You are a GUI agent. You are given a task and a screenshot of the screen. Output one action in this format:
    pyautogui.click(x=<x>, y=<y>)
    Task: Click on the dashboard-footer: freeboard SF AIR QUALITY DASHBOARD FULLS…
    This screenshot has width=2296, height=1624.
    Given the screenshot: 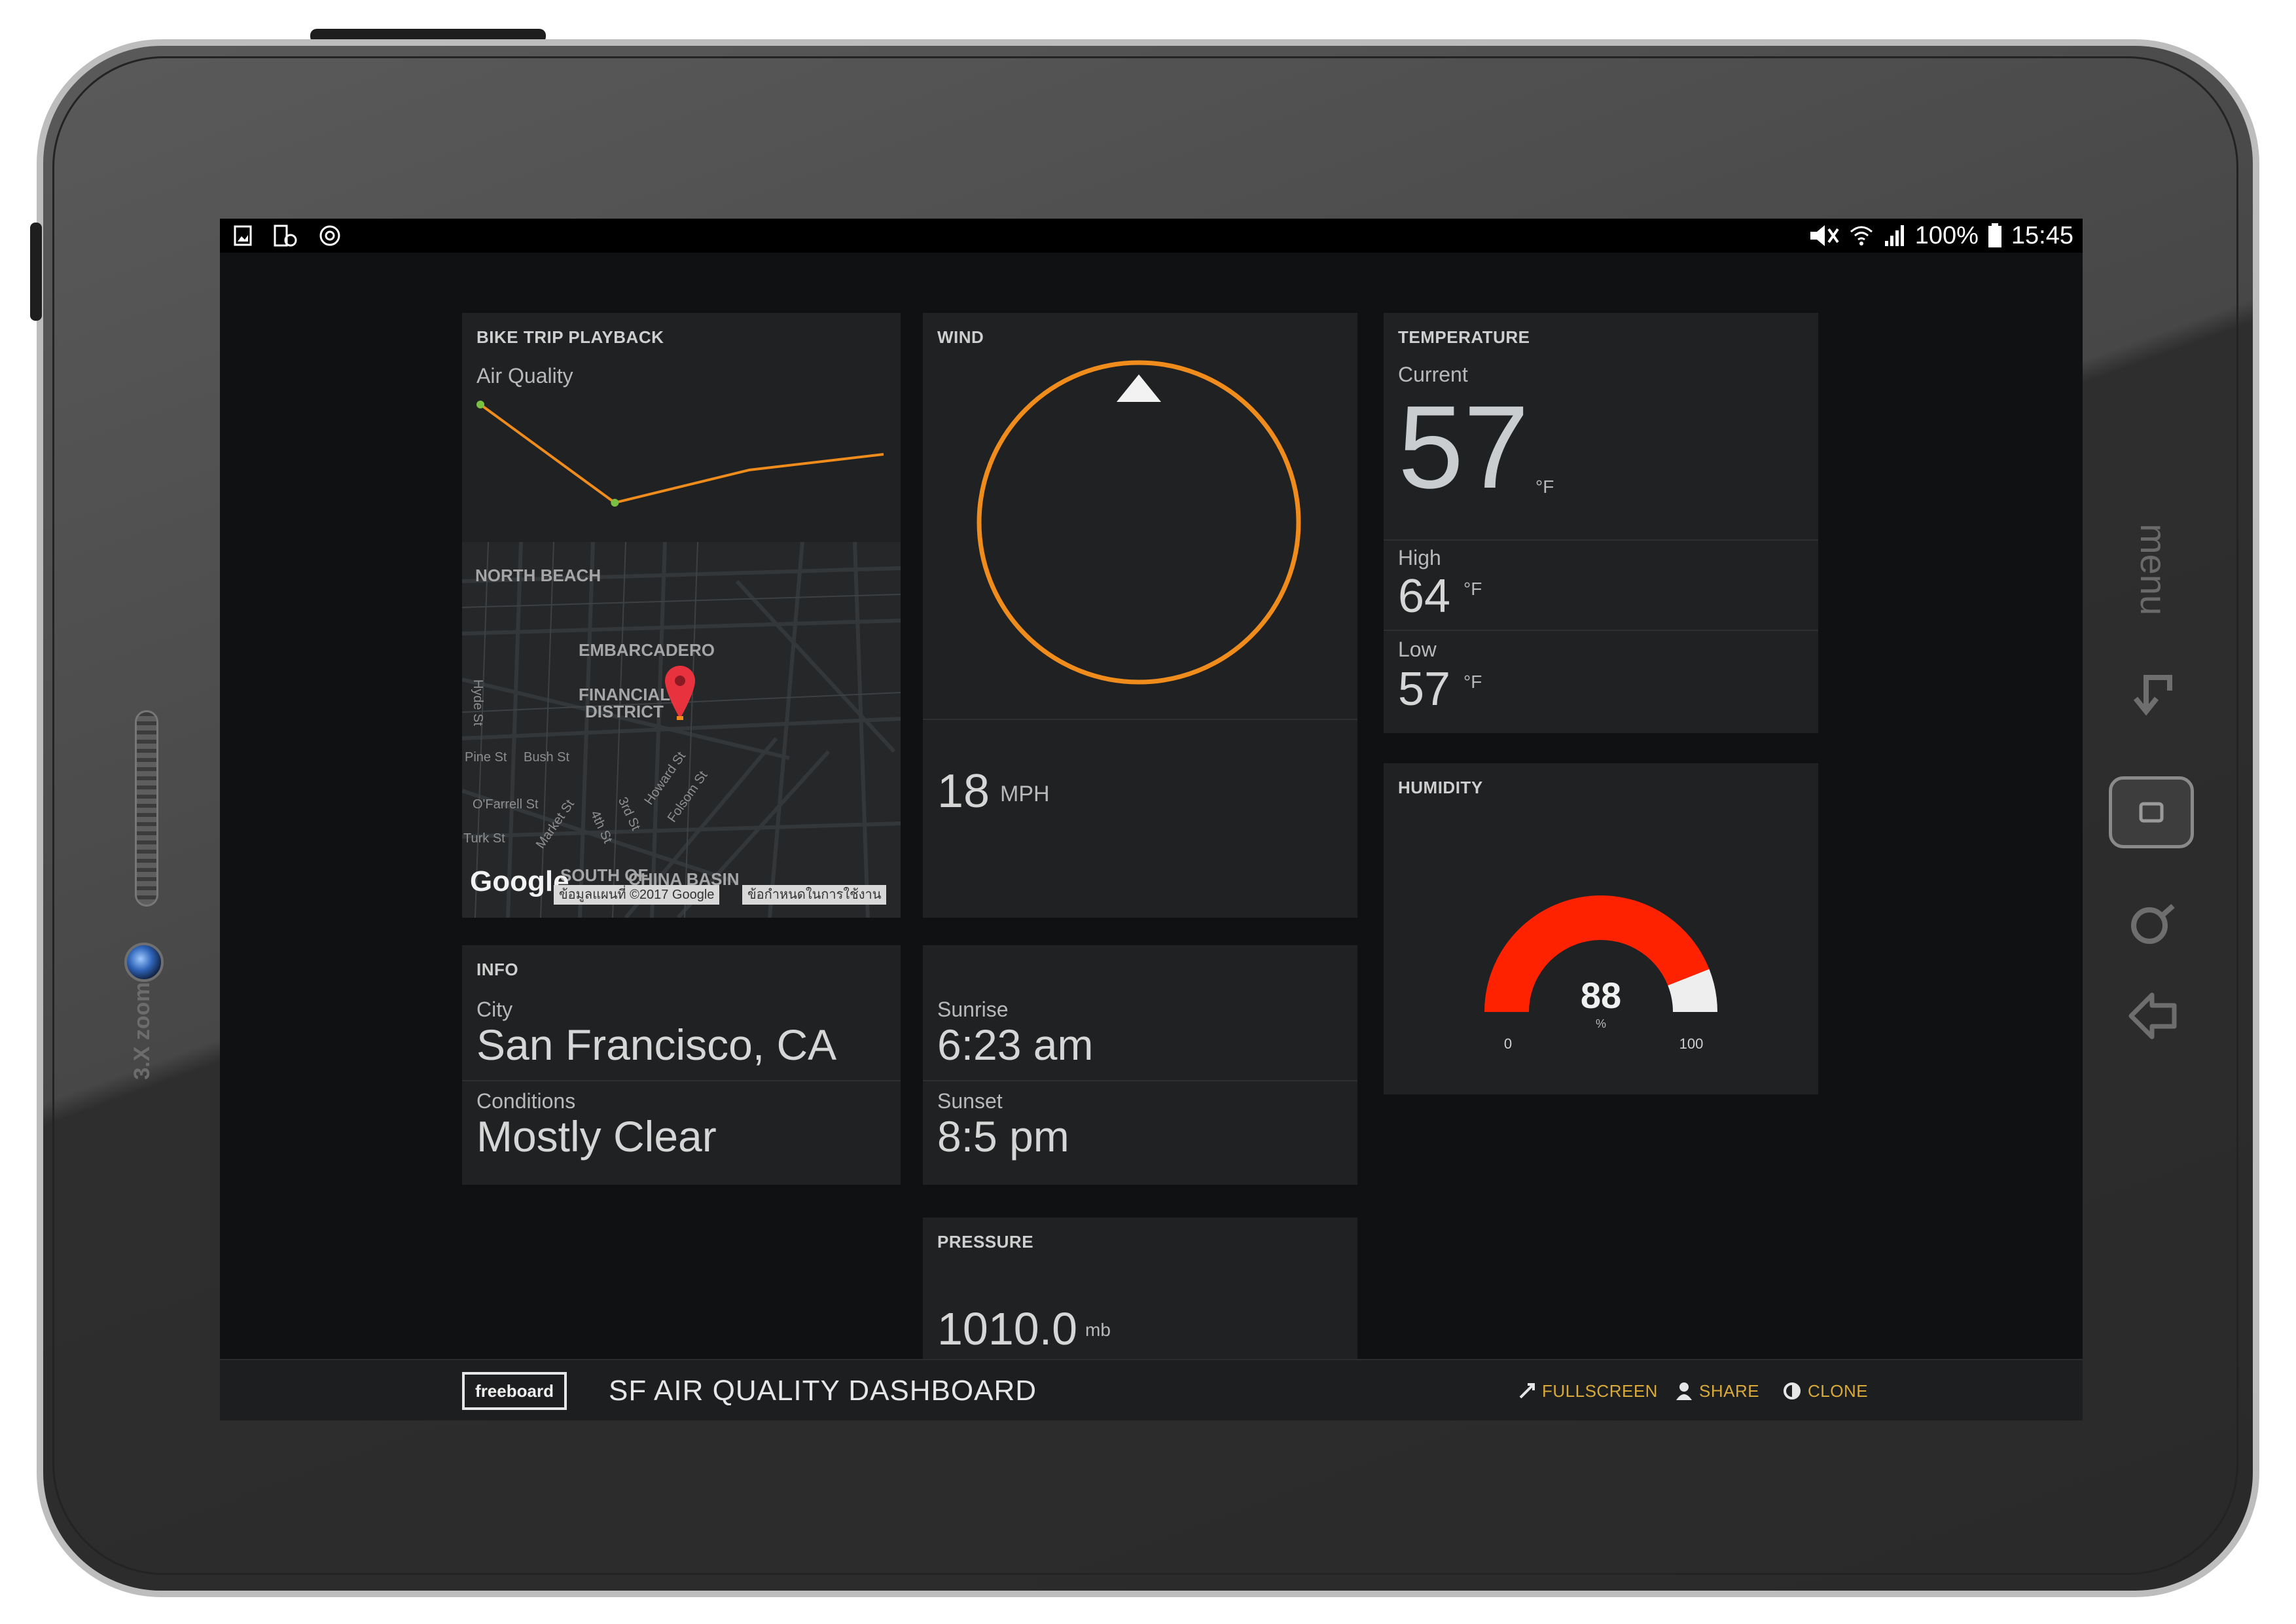 What is the action you would take?
    pyautogui.click(x=1151, y=1389)
    